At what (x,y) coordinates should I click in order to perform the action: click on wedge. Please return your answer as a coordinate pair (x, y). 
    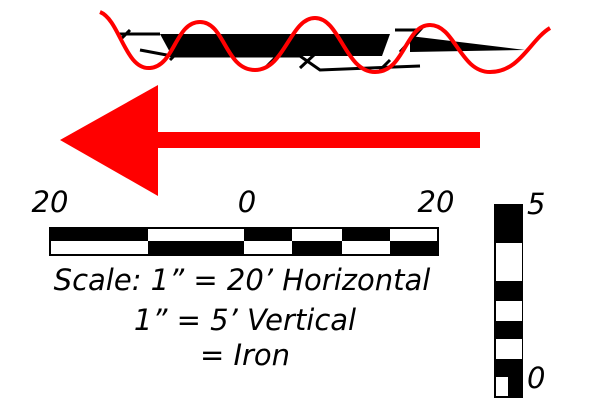
    Looking at the image, I should click on (467, 44).